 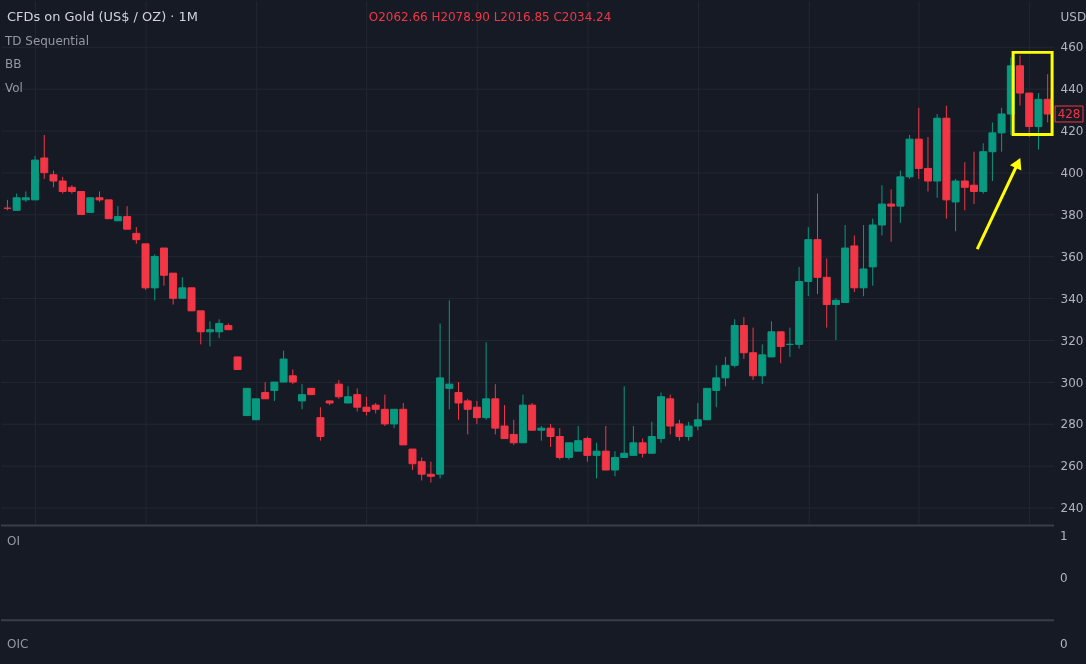 I want to click on annotation: TD Sequential, so click(x=46, y=40).